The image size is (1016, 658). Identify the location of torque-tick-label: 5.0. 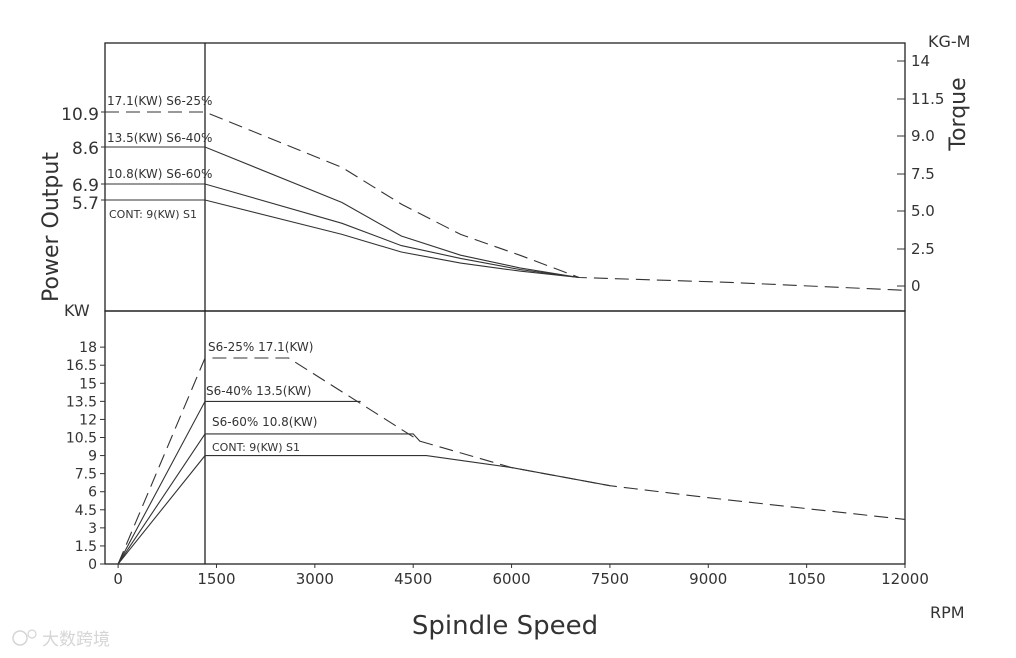
(923, 211).